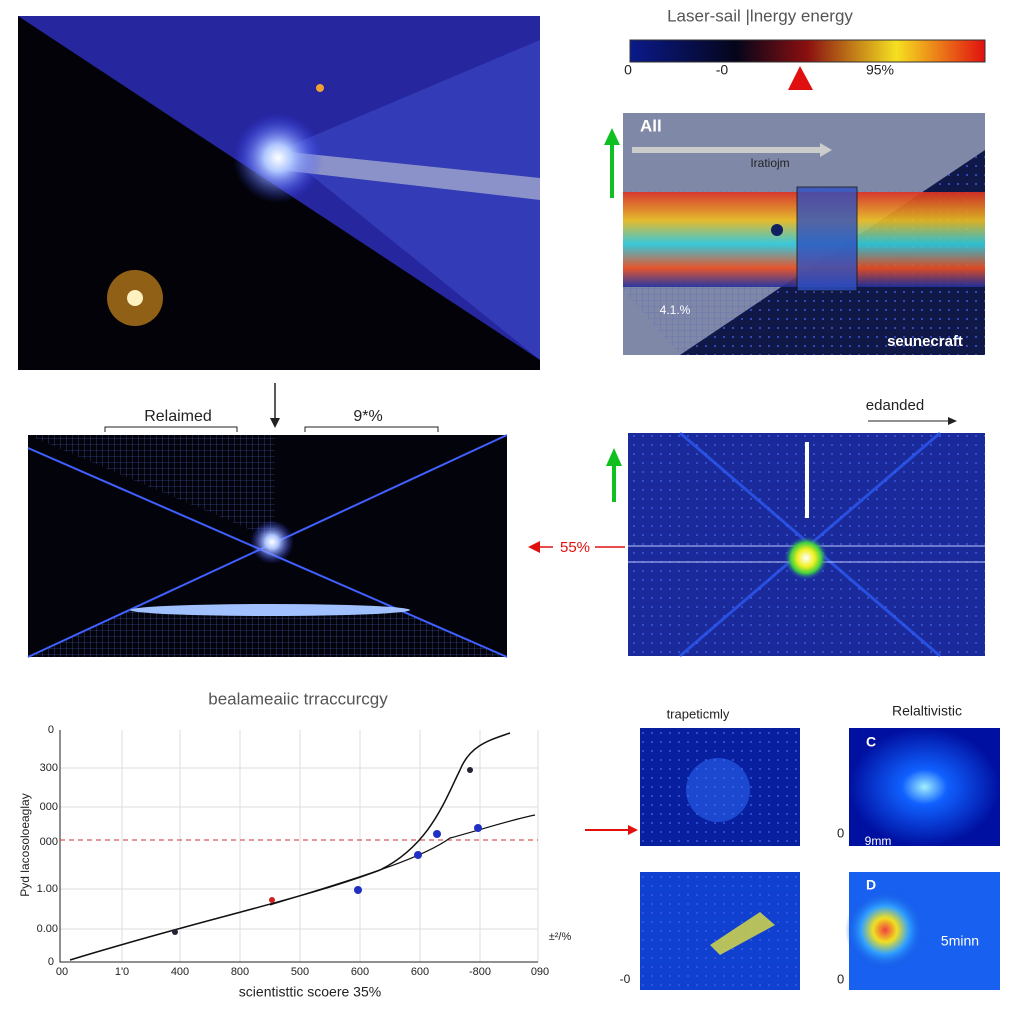 The height and width of the screenshot is (1024, 1024). What do you see at coordinates (298, 698) in the screenshot?
I see `plot-title: bealameaiic trraccurcgy` at bounding box center [298, 698].